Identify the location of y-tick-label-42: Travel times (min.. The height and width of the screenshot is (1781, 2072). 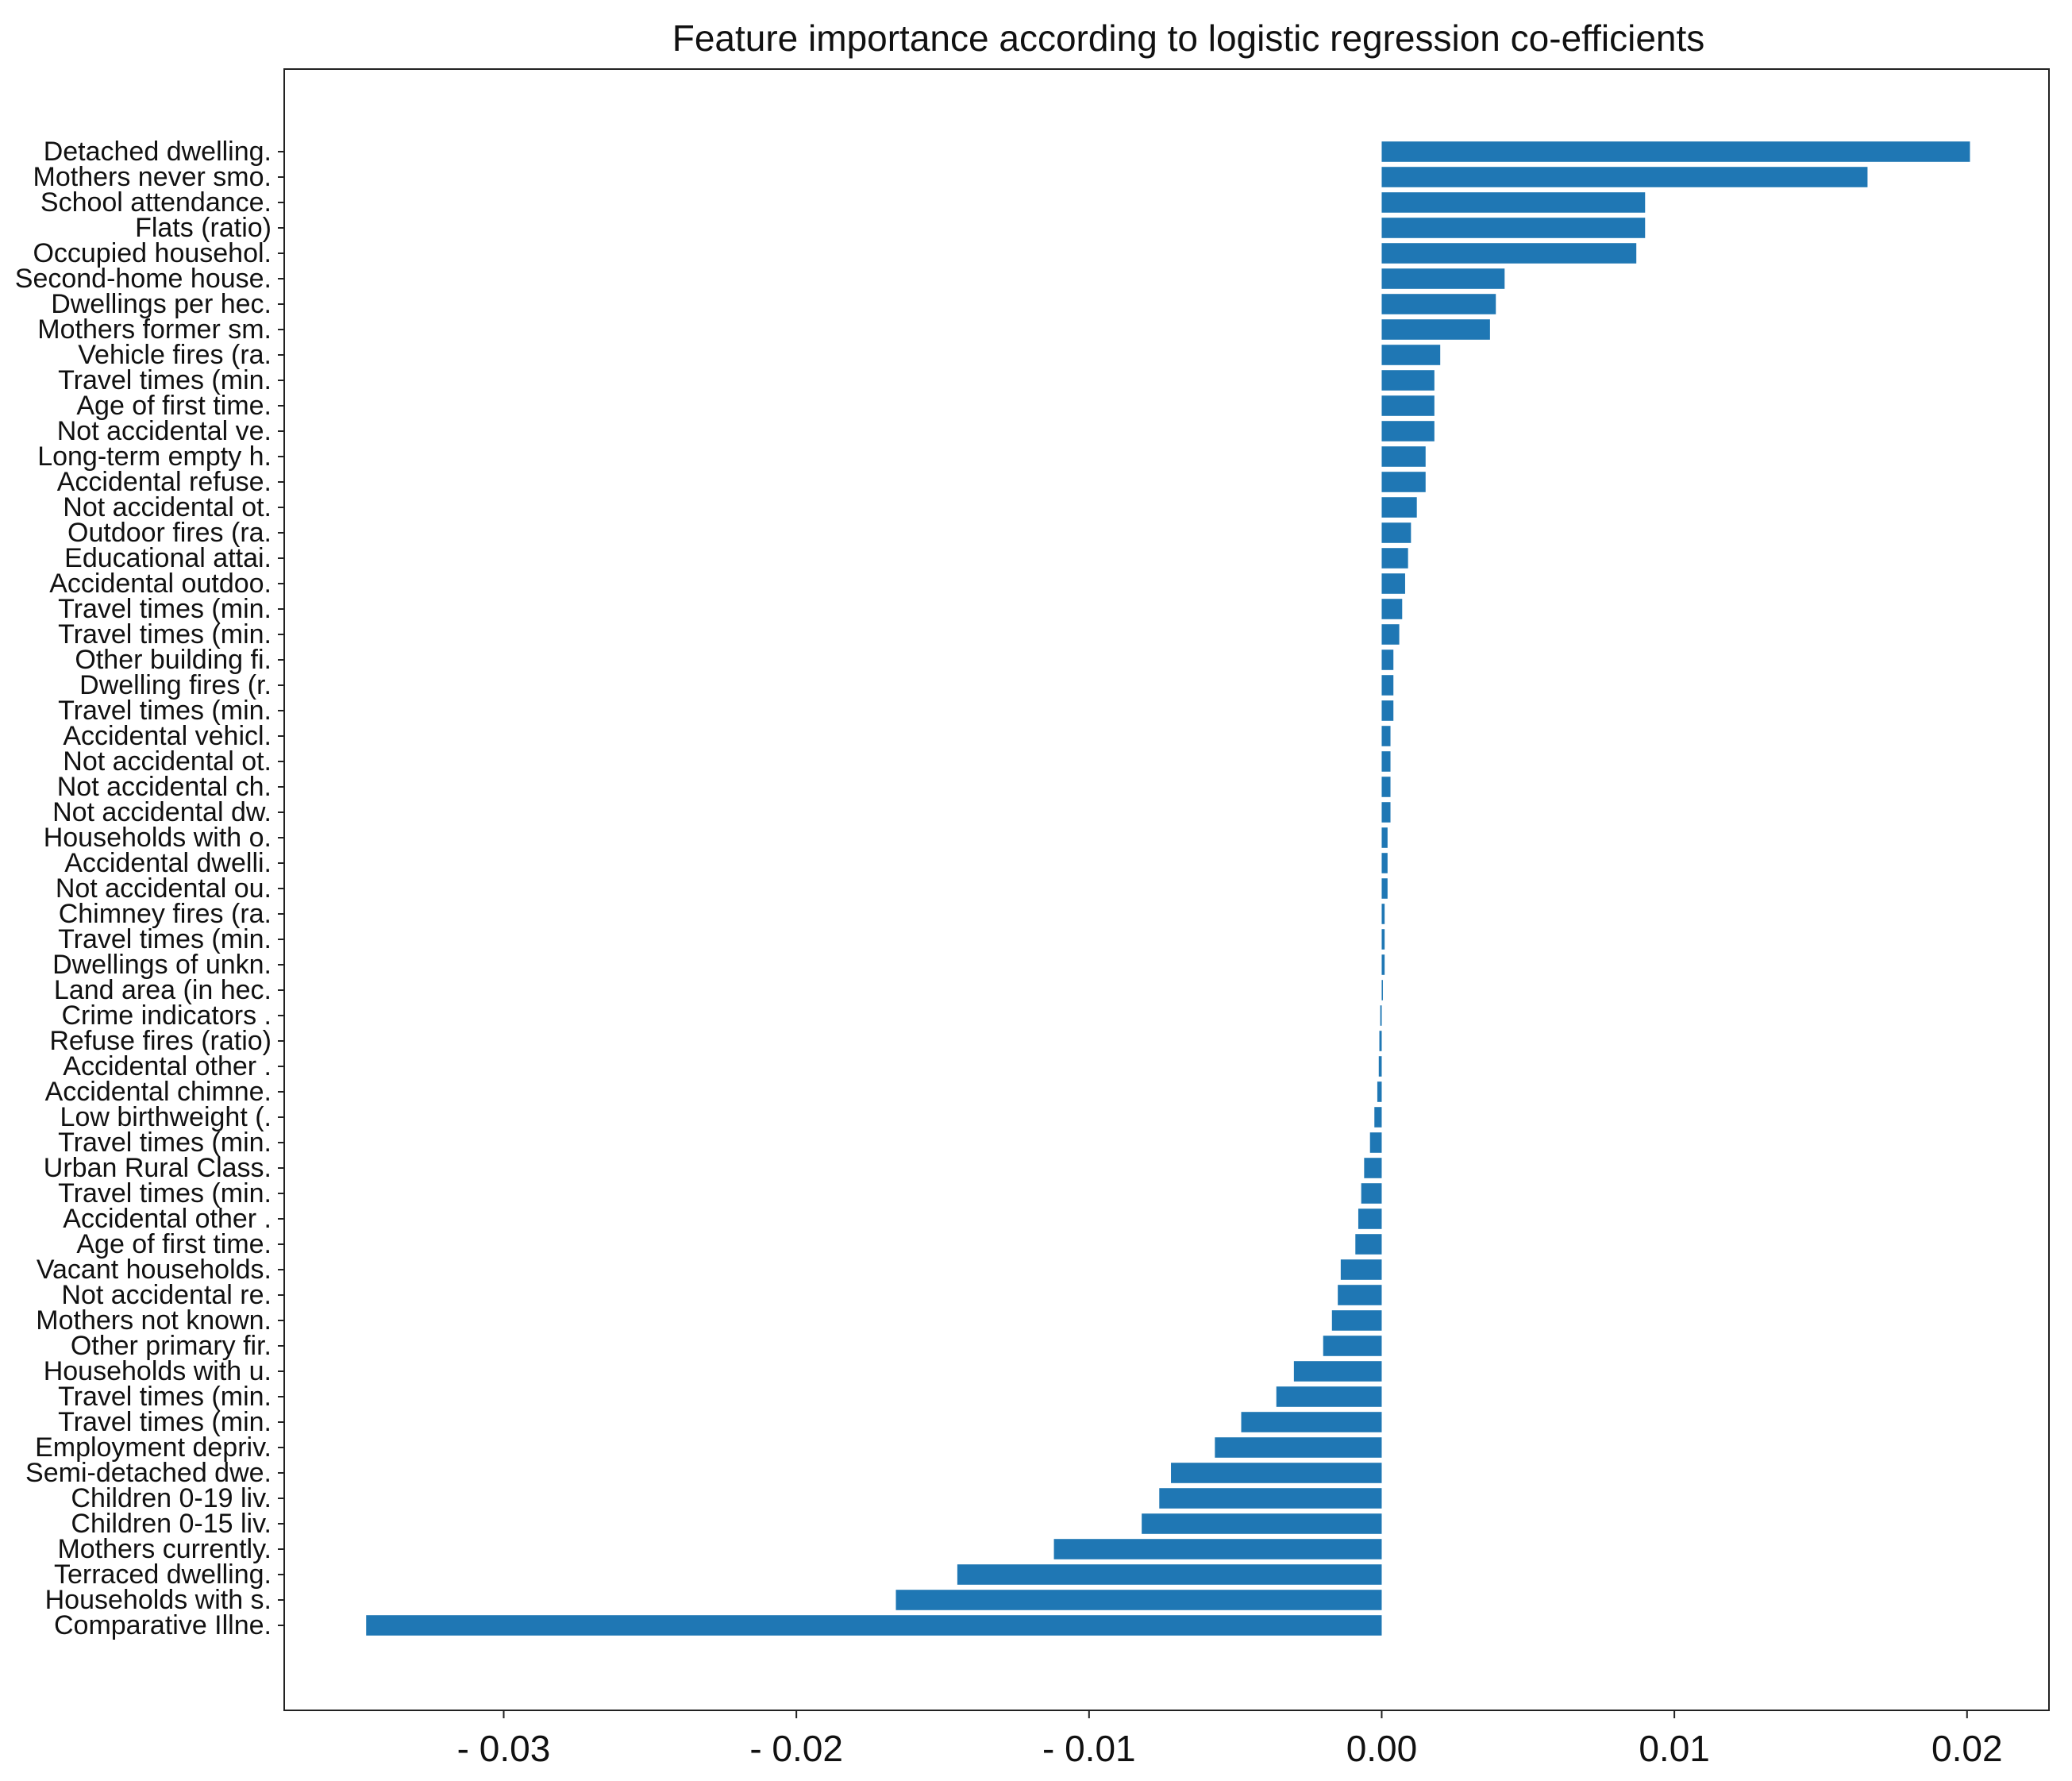
(165, 1193).